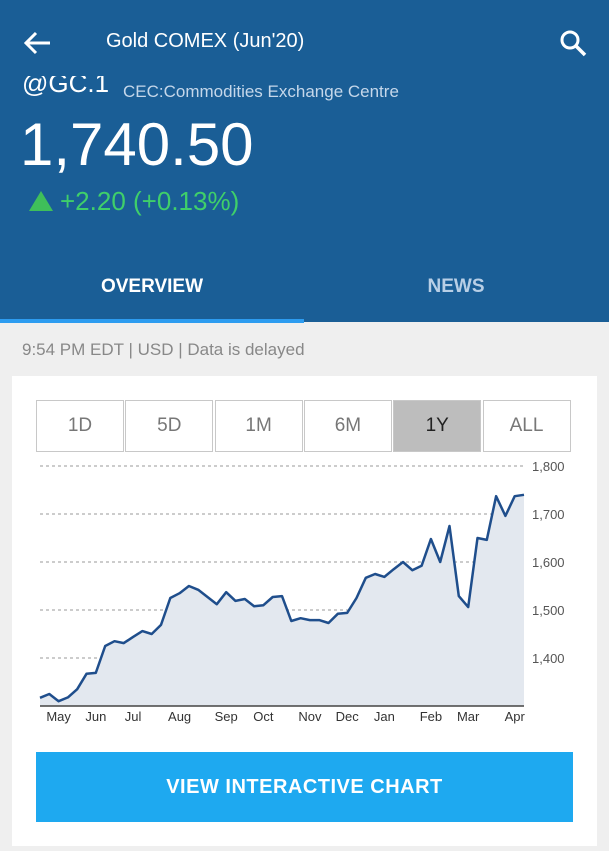  Describe the element at coordinates (41, 201) in the screenshot. I see `up-arrow` at that location.